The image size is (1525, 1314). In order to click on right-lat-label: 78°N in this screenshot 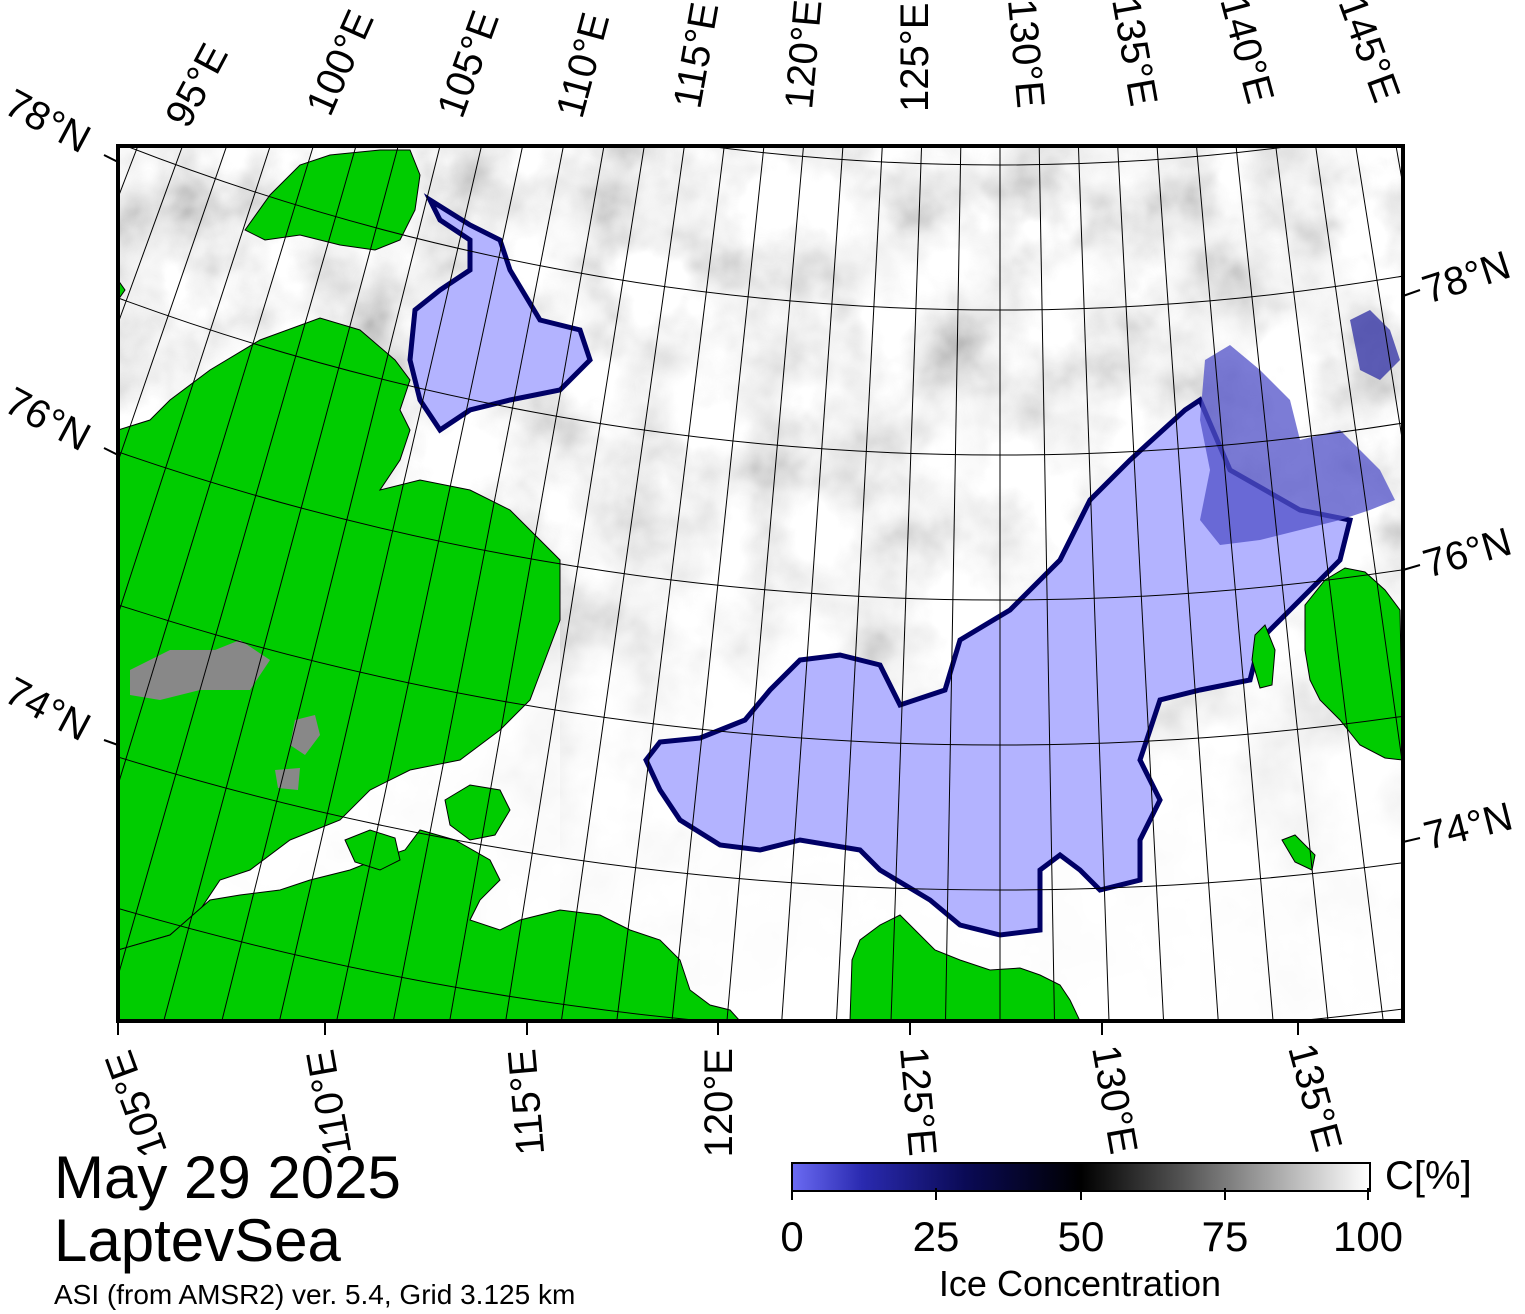, I will do `click(1466, 277)`.